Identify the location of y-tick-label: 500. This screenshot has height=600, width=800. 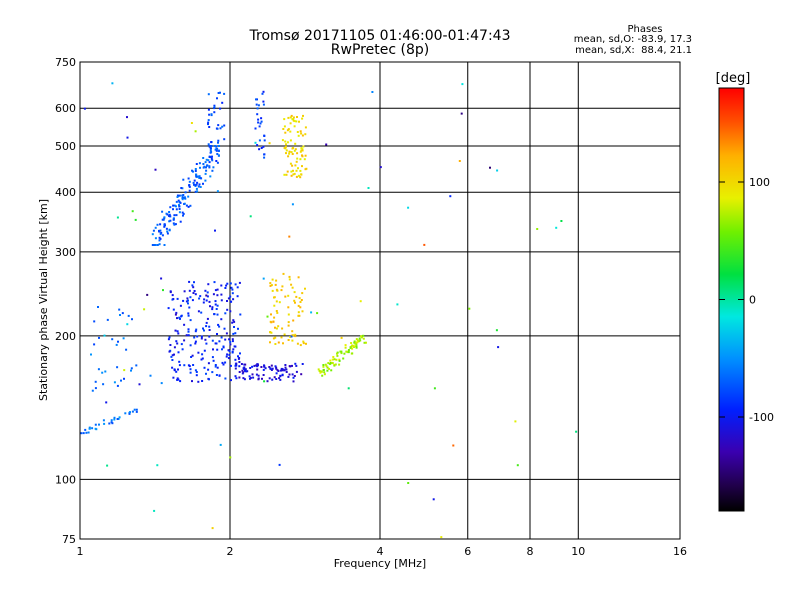
(65, 146).